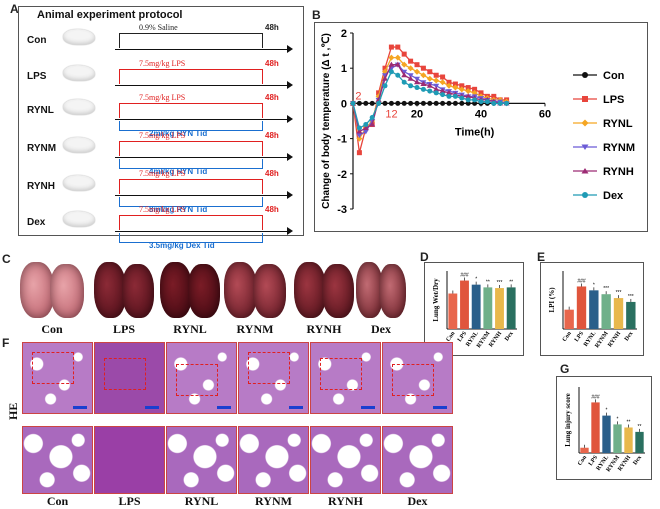 The width and height of the screenshot is (660, 509). What do you see at coordinates (417, 114) in the screenshot?
I see `x-tick-label: 20` at bounding box center [417, 114].